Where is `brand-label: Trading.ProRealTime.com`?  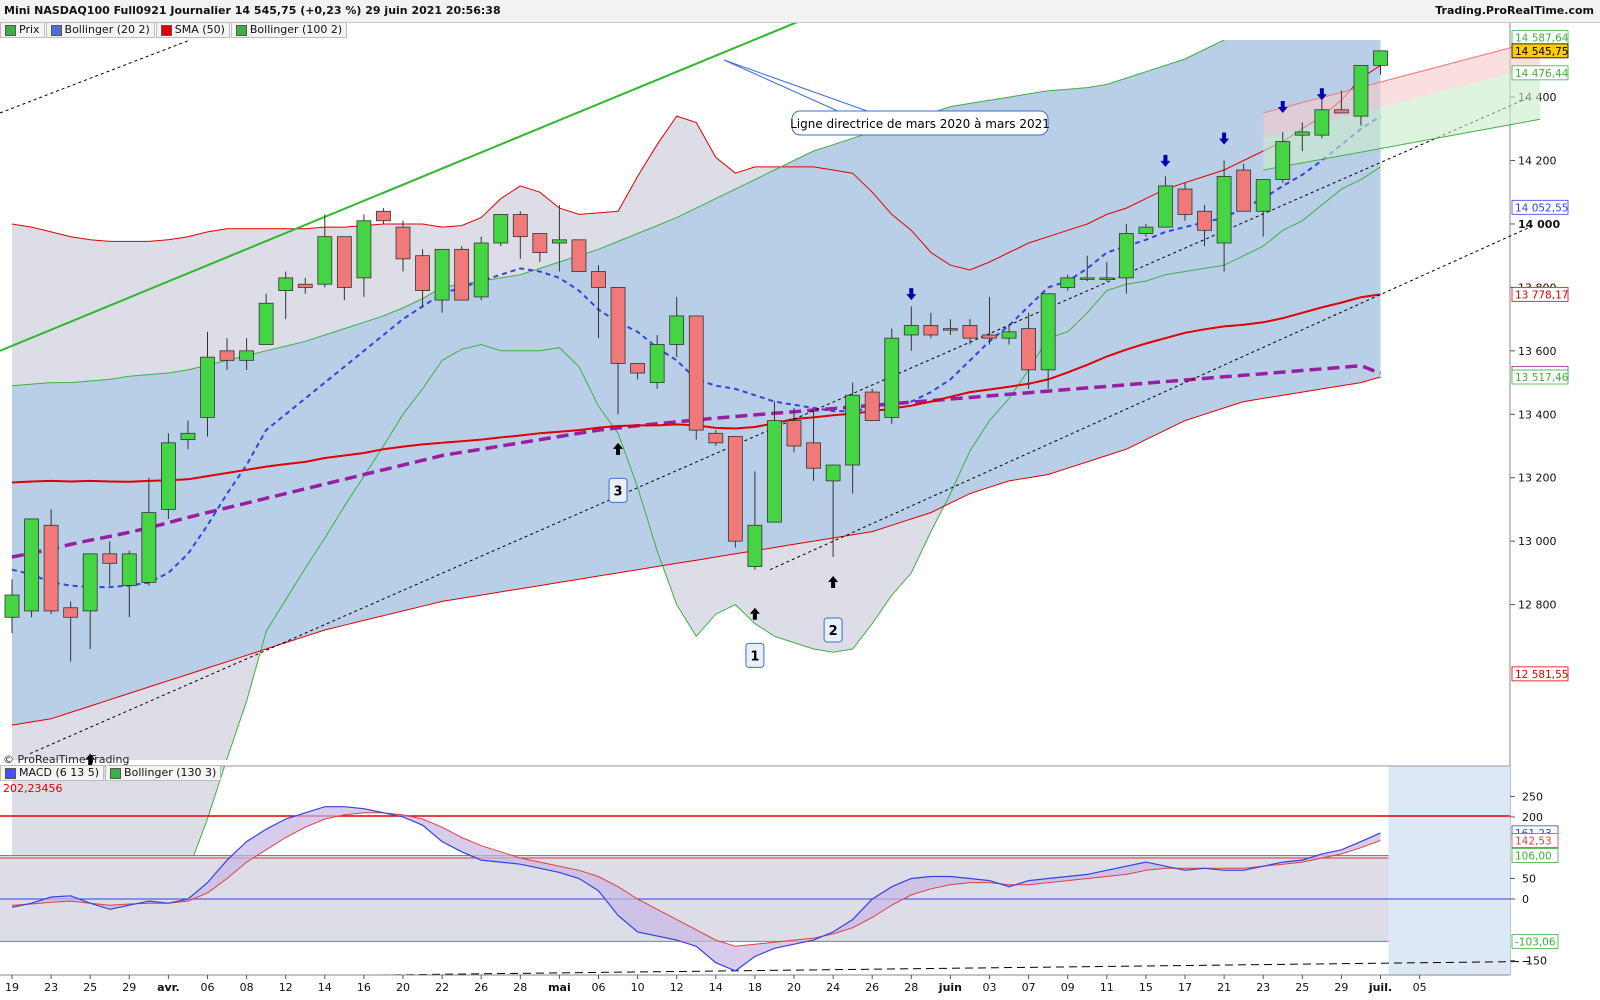 brand-label: Trading.ProRealTime.com is located at coordinates (1514, 10).